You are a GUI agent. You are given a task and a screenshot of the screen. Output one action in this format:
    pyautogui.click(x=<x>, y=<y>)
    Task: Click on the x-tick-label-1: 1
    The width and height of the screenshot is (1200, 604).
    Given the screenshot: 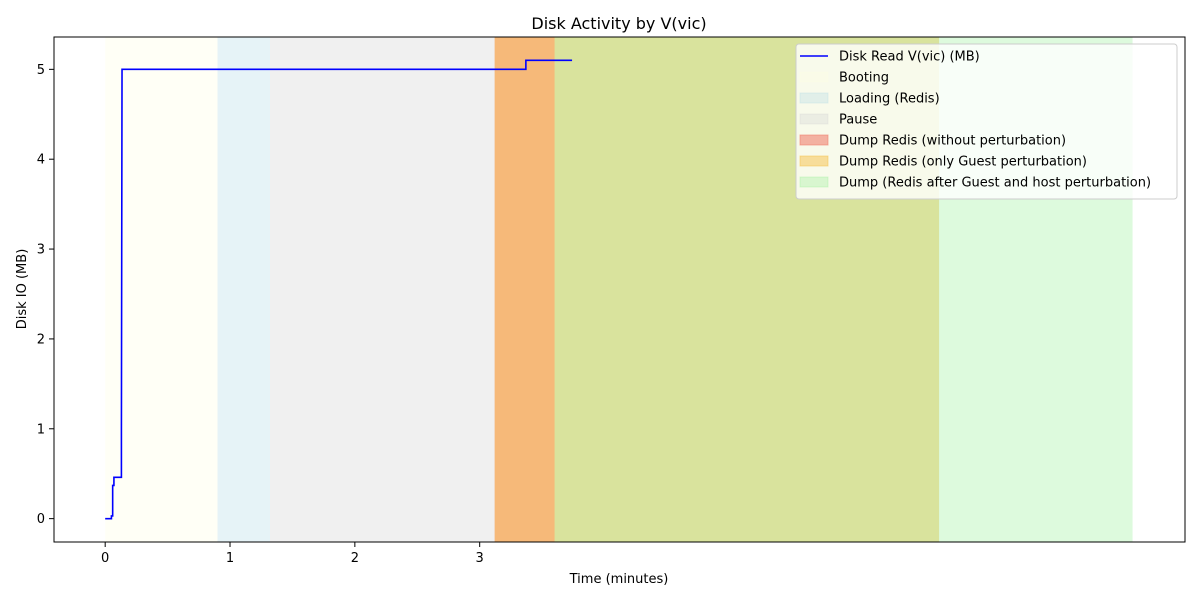 What is the action you would take?
    pyautogui.click(x=230, y=558)
    